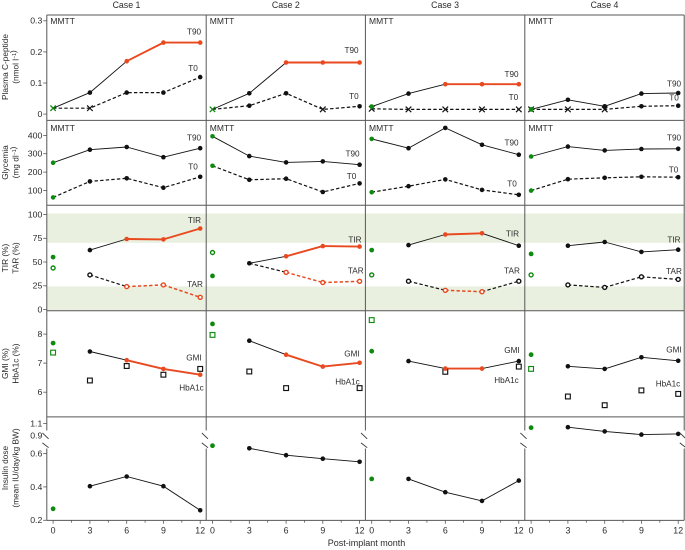  I want to click on svg-text: Case 1, so click(127, 5).